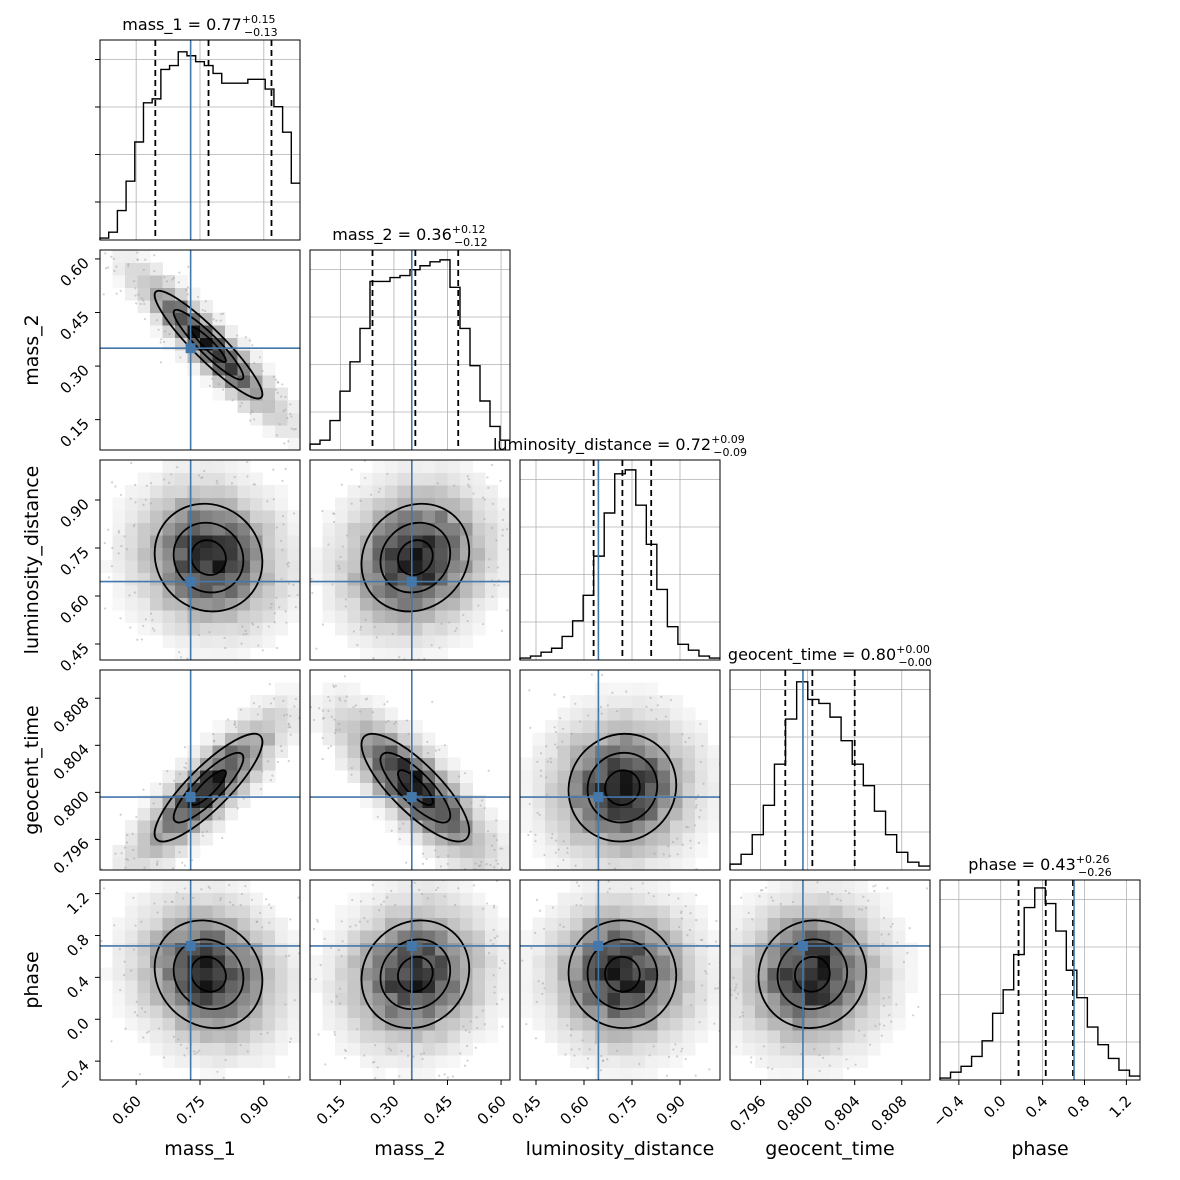  I want to click on ytick-label: 0.60, so click(74, 609).